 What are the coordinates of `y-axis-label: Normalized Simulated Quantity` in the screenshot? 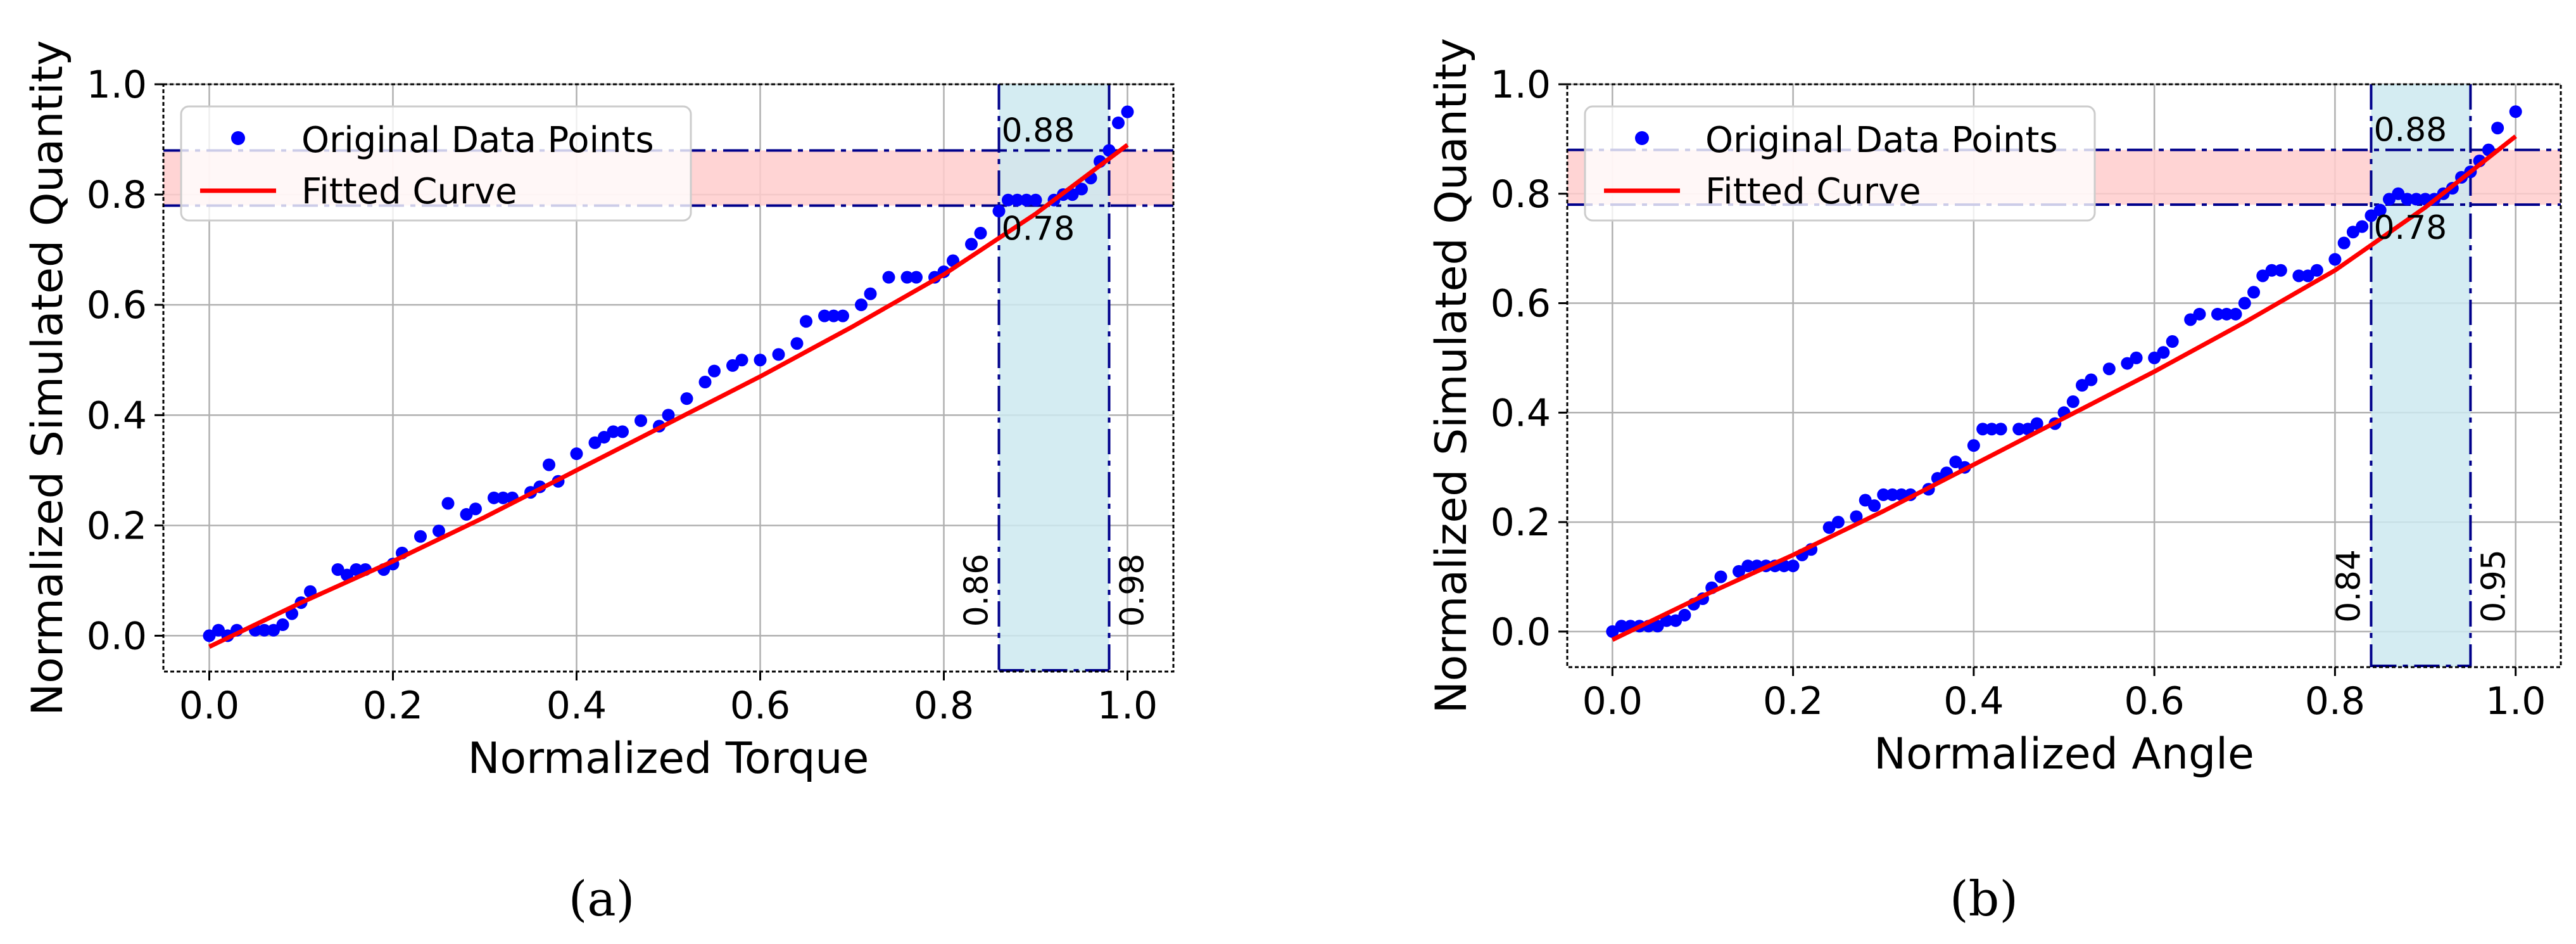 It's located at (1452, 375).